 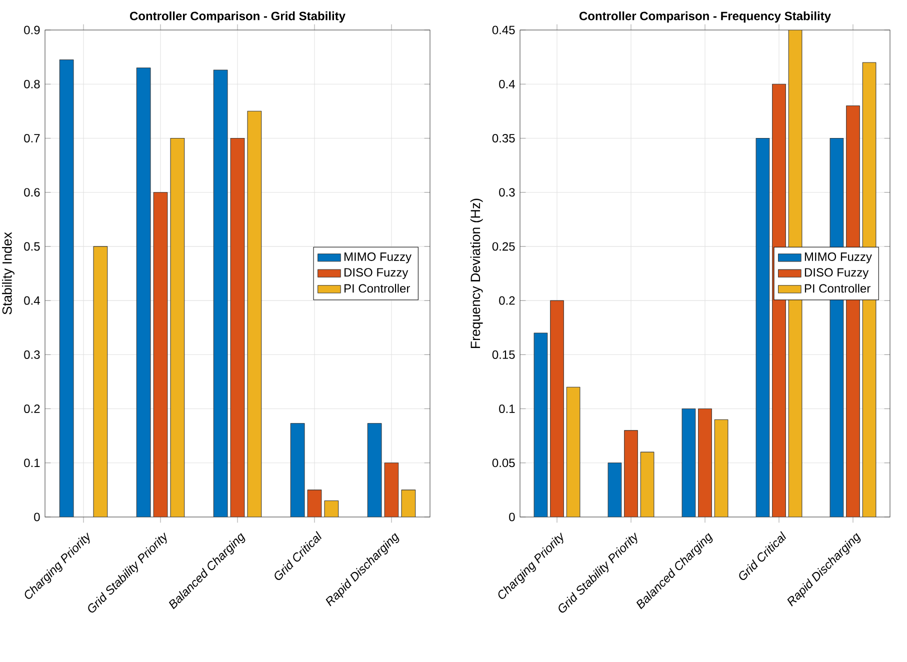 I want to click on y-axis-title: Frequency Deviation (Hz), so click(x=476, y=273).